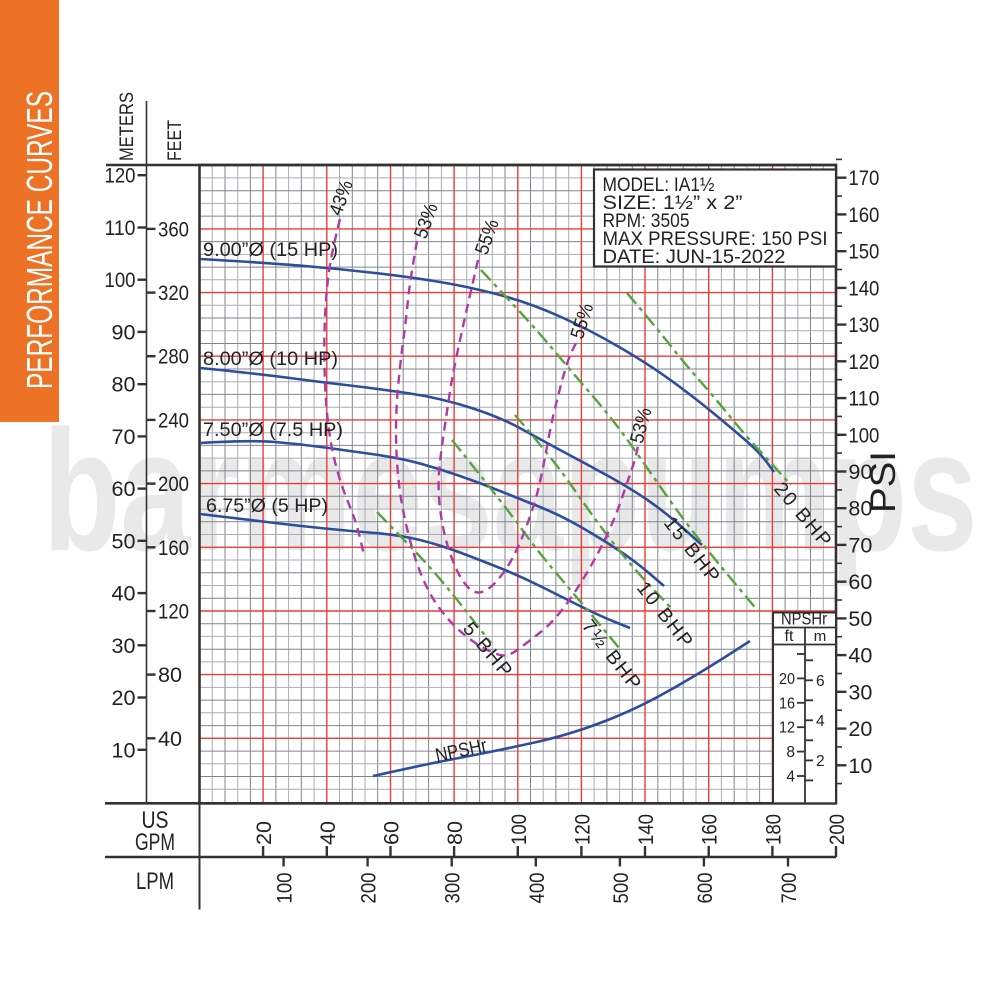 The image size is (1000, 1000). I want to click on svg-text: 170, so click(863, 178).